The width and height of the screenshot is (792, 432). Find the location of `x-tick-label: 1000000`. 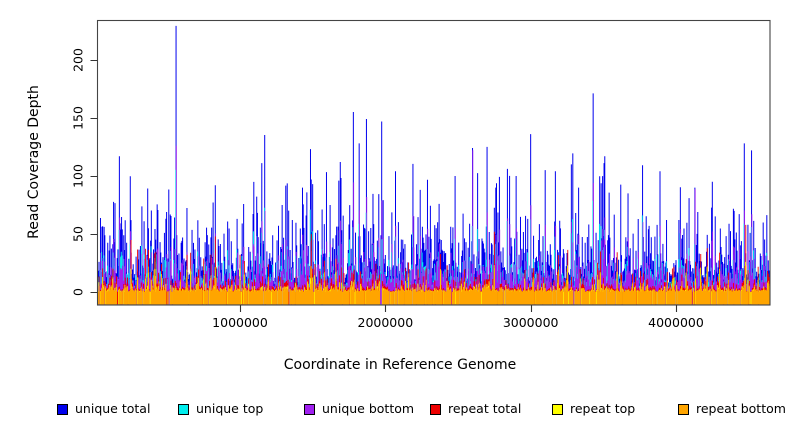

x-tick-label: 1000000 is located at coordinates (240, 322).